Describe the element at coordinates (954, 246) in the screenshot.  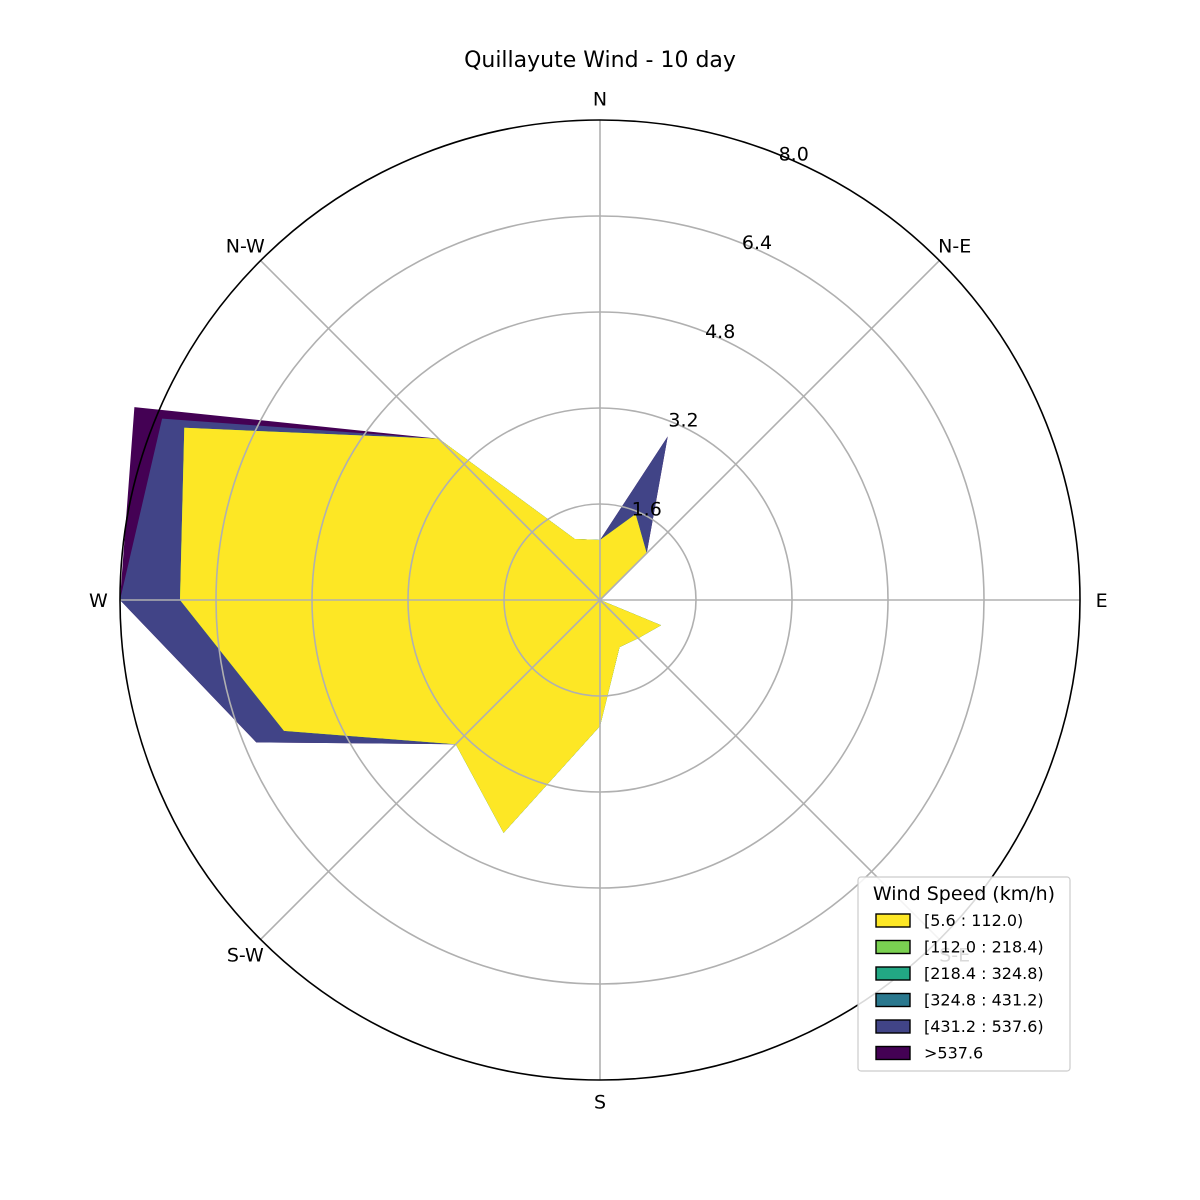
I see `direction-label-n-e: N-E` at that location.